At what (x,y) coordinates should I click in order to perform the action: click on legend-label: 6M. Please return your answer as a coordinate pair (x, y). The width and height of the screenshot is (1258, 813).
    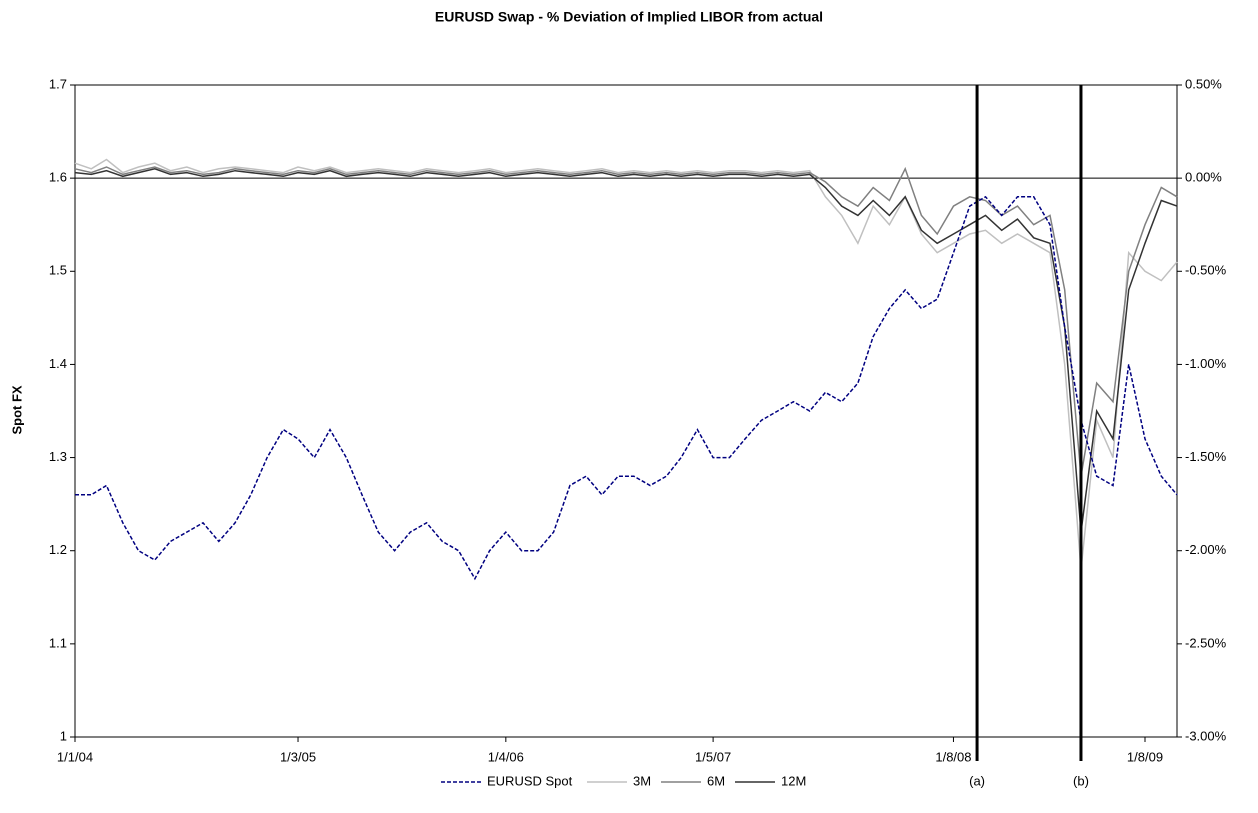
    Looking at the image, I should click on (716, 780).